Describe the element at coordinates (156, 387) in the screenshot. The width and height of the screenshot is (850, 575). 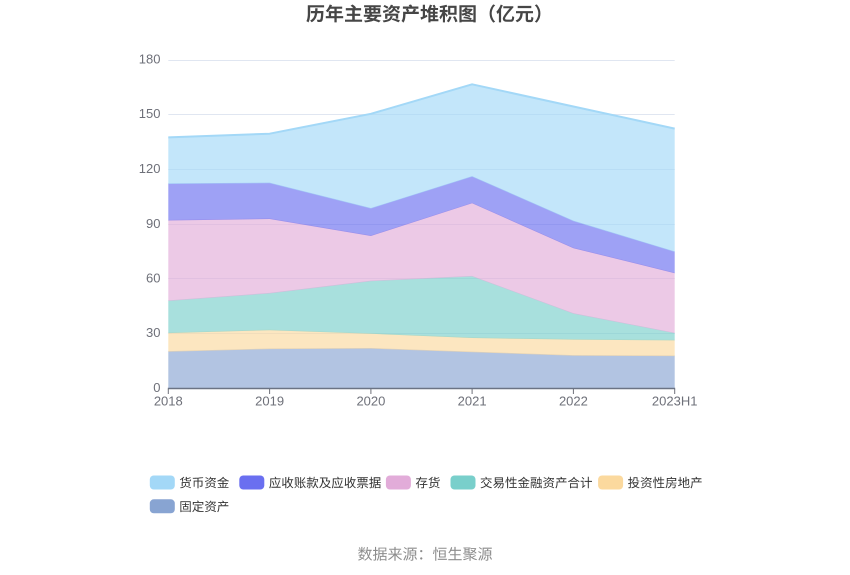
I see `svg-text: 0` at that location.